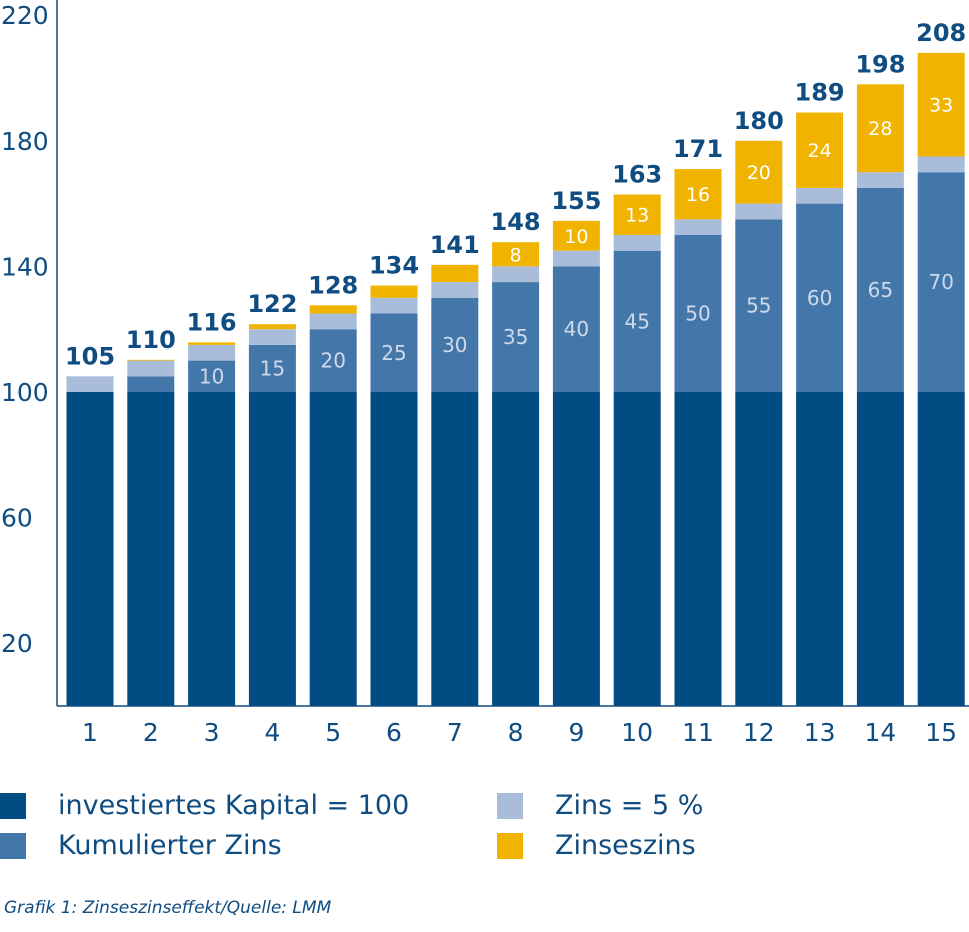  Describe the element at coordinates (168, 908) in the screenshot. I see `chart-caption: Grafik 1: Zinseszinseffekt/Quelle: LMM` at that location.